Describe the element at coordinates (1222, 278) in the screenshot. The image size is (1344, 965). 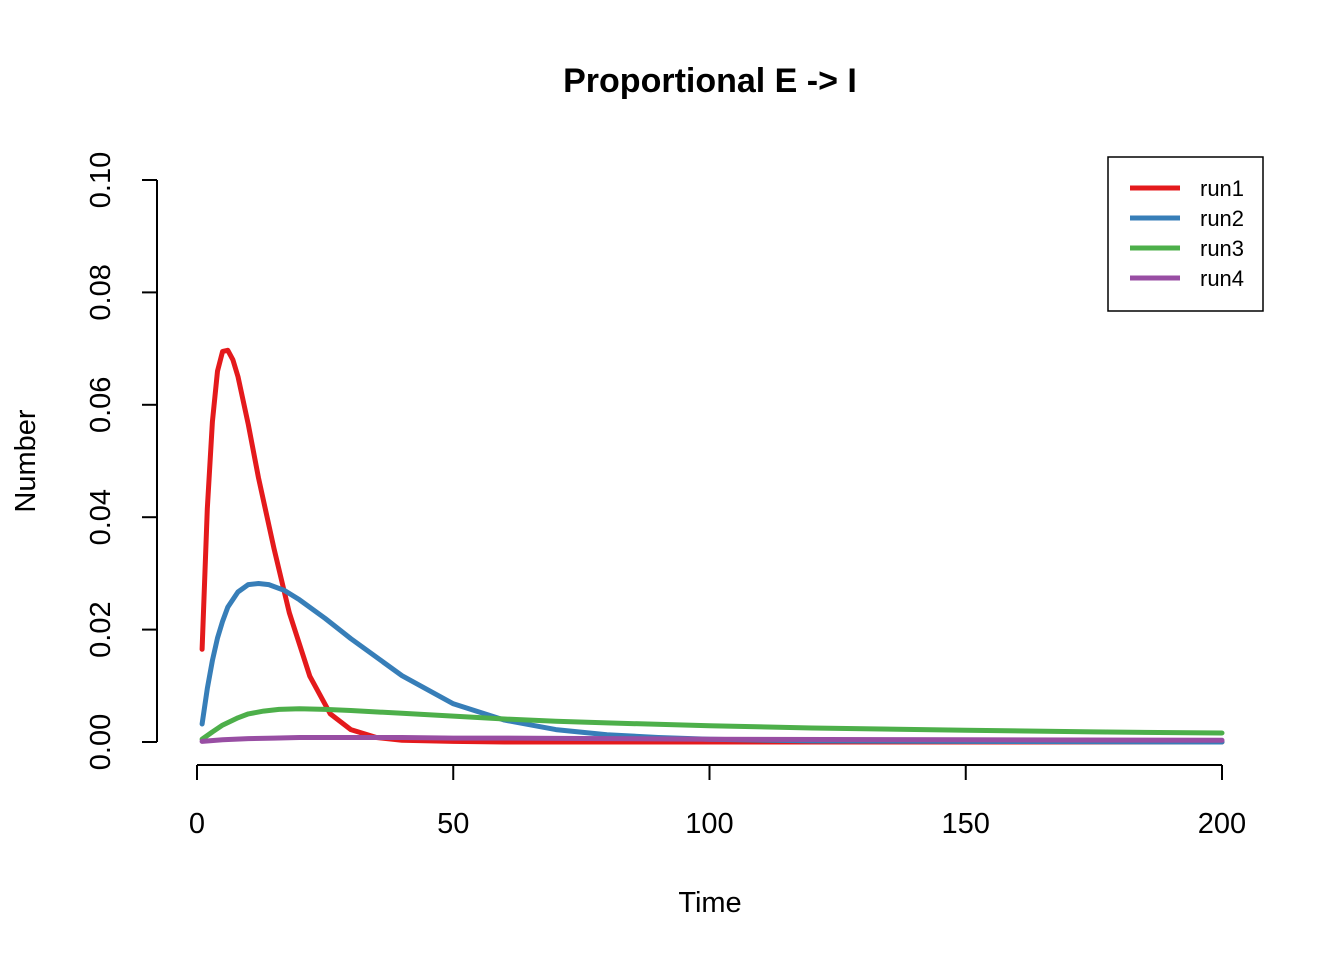
I see `legend-label-run4: run4` at that location.